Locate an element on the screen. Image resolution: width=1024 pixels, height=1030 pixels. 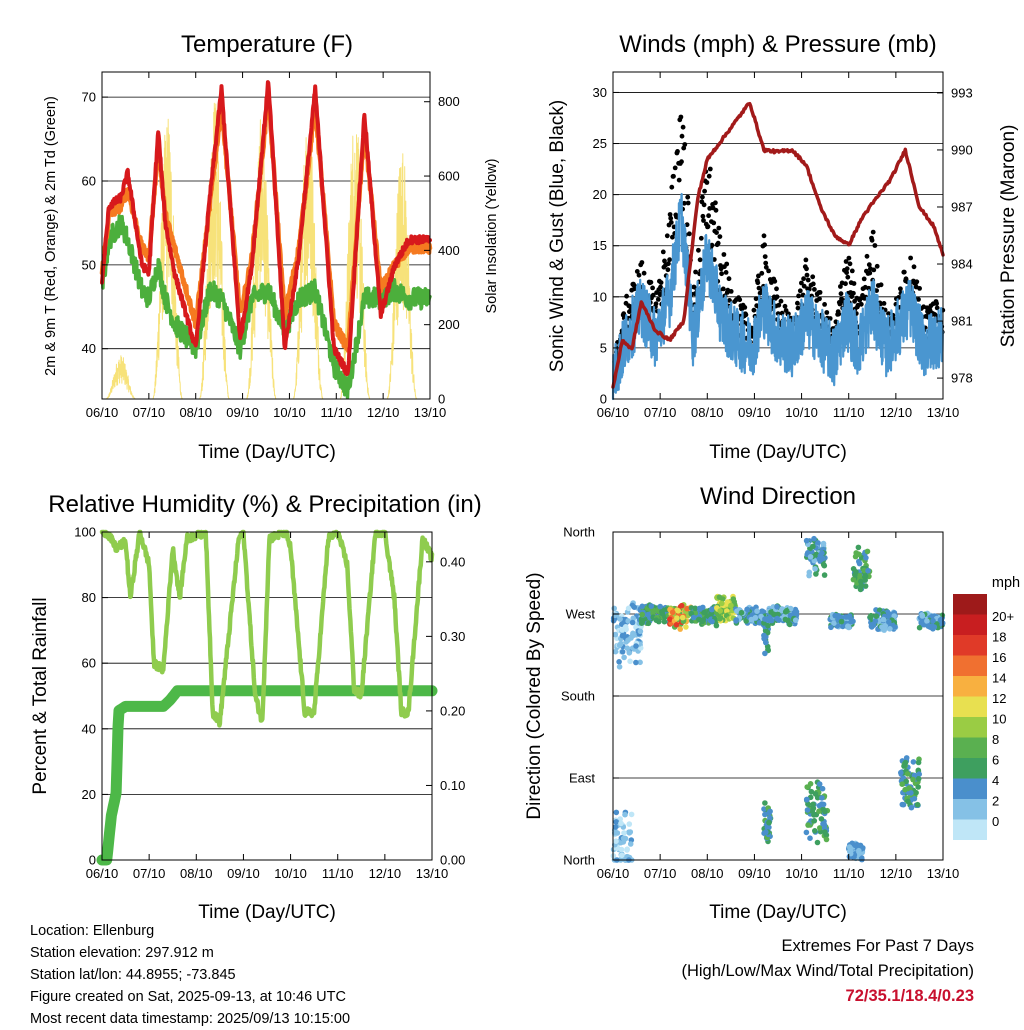
temperature-xtick-label: 10/10 is located at coordinates (289, 412).